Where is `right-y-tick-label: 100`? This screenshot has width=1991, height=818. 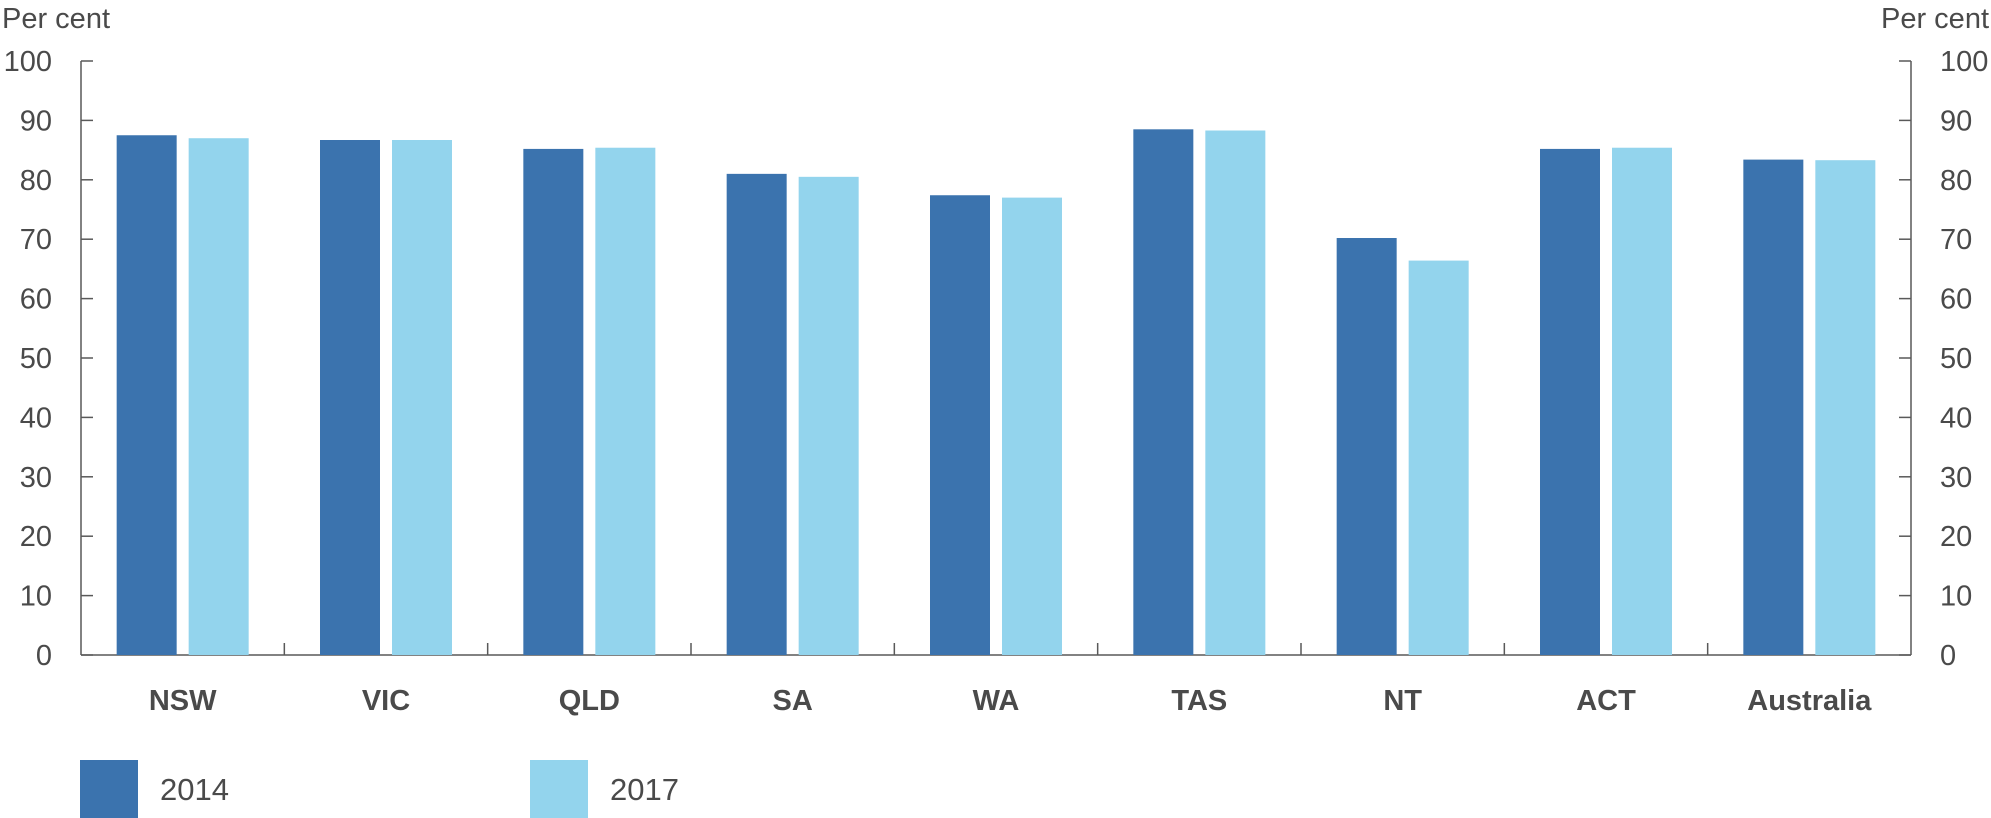 right-y-tick-label: 100 is located at coordinates (1964, 62).